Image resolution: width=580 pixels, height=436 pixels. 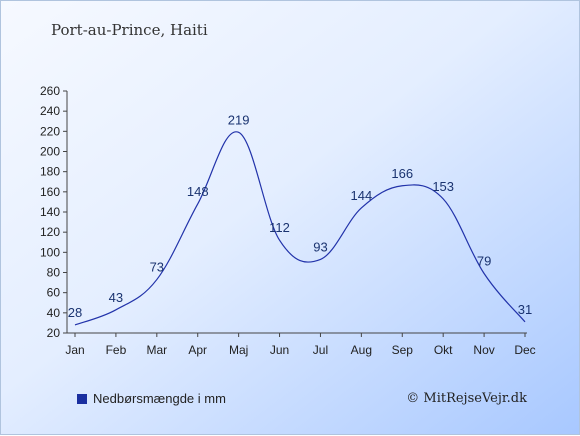 What do you see at coordinates (116, 297) in the screenshot?
I see `data-label: 43` at bounding box center [116, 297].